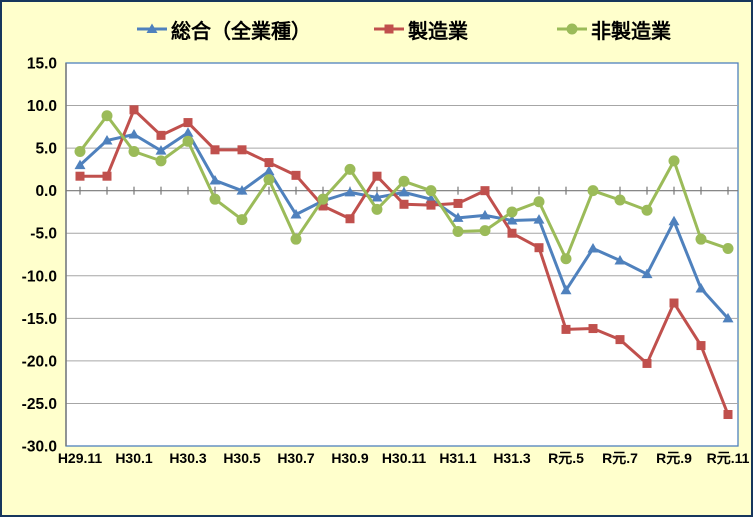  I want to click on square-marker-icon, so click(389, 29).